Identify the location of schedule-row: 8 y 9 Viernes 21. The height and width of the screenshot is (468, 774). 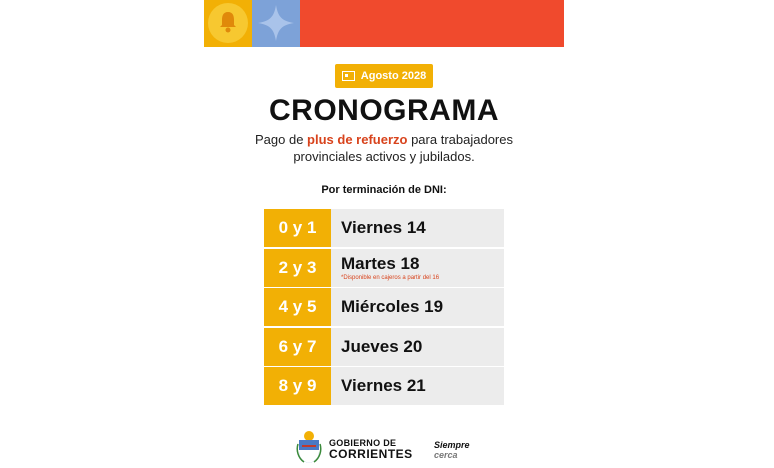
(384, 386).